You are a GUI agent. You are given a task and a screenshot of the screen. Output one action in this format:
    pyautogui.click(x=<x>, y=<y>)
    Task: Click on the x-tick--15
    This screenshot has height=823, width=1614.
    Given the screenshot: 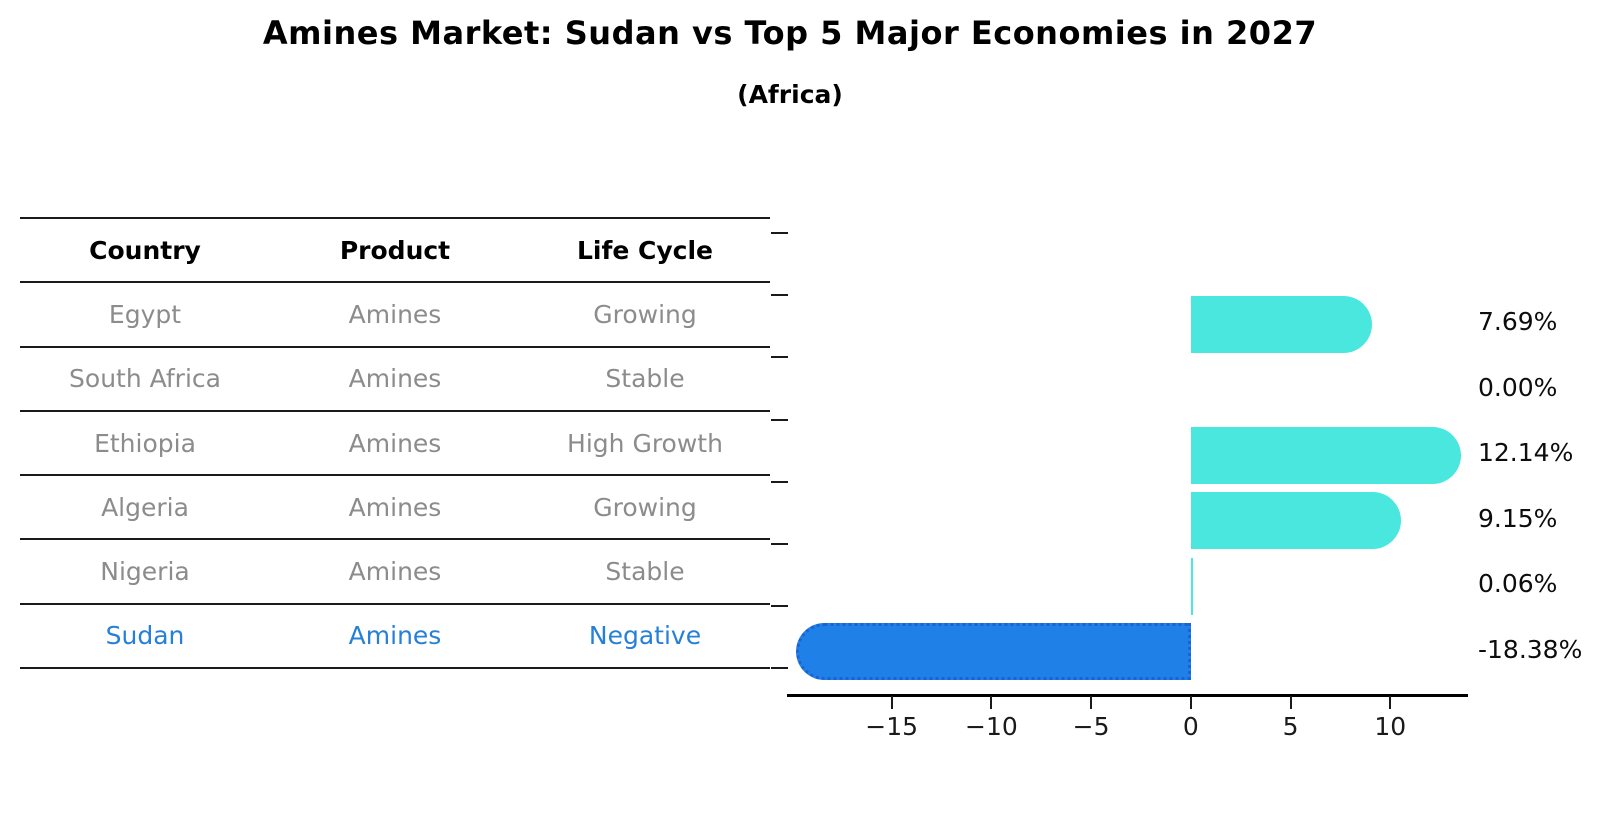 What is the action you would take?
    pyautogui.click(x=891, y=702)
    